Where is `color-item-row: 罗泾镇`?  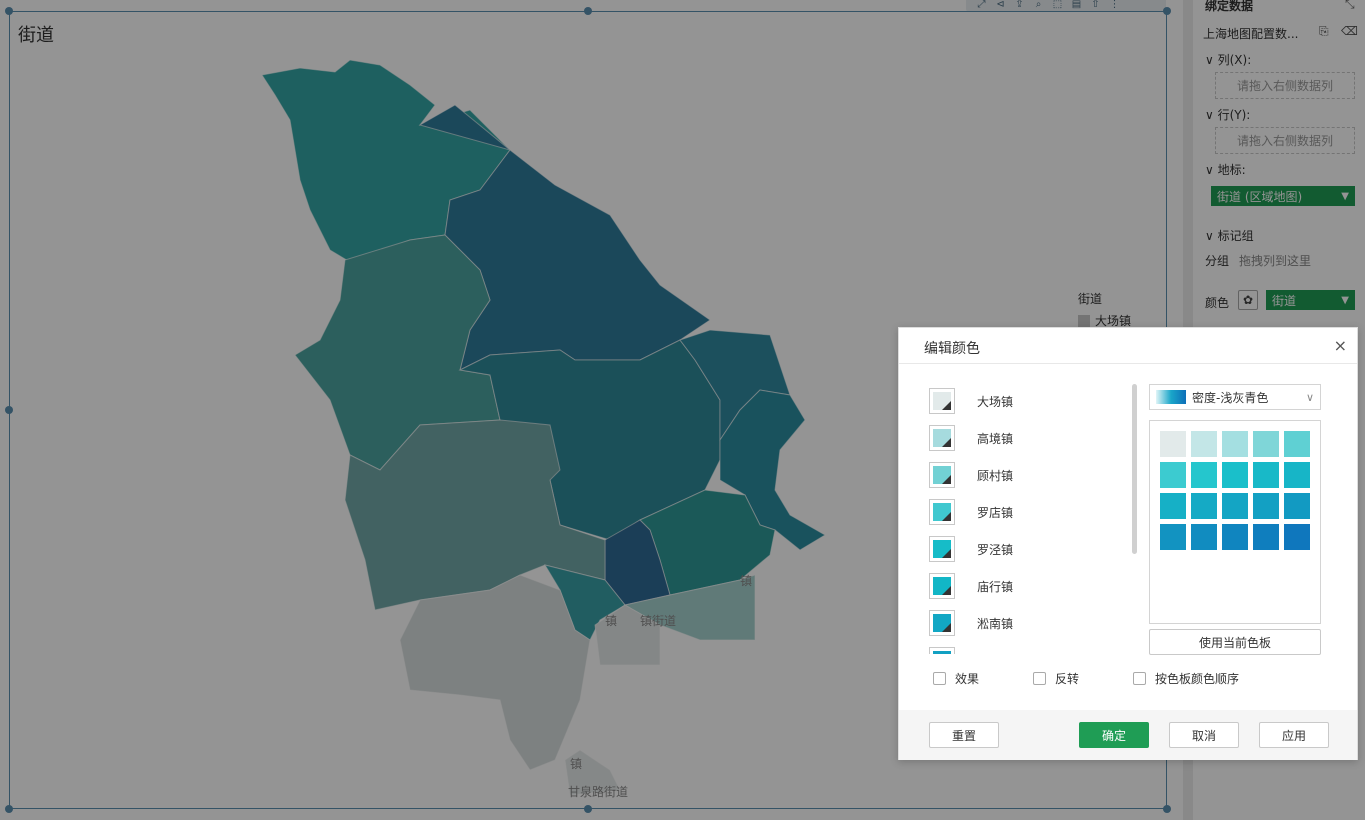 color-item-row: 罗泾镇 is located at coordinates (971, 549).